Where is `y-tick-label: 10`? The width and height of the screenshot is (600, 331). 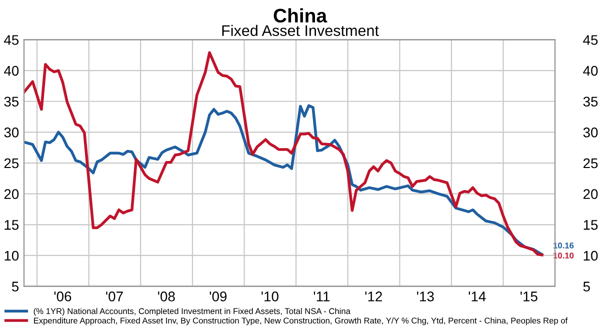
y-tick-label: 10 is located at coordinates (11, 255).